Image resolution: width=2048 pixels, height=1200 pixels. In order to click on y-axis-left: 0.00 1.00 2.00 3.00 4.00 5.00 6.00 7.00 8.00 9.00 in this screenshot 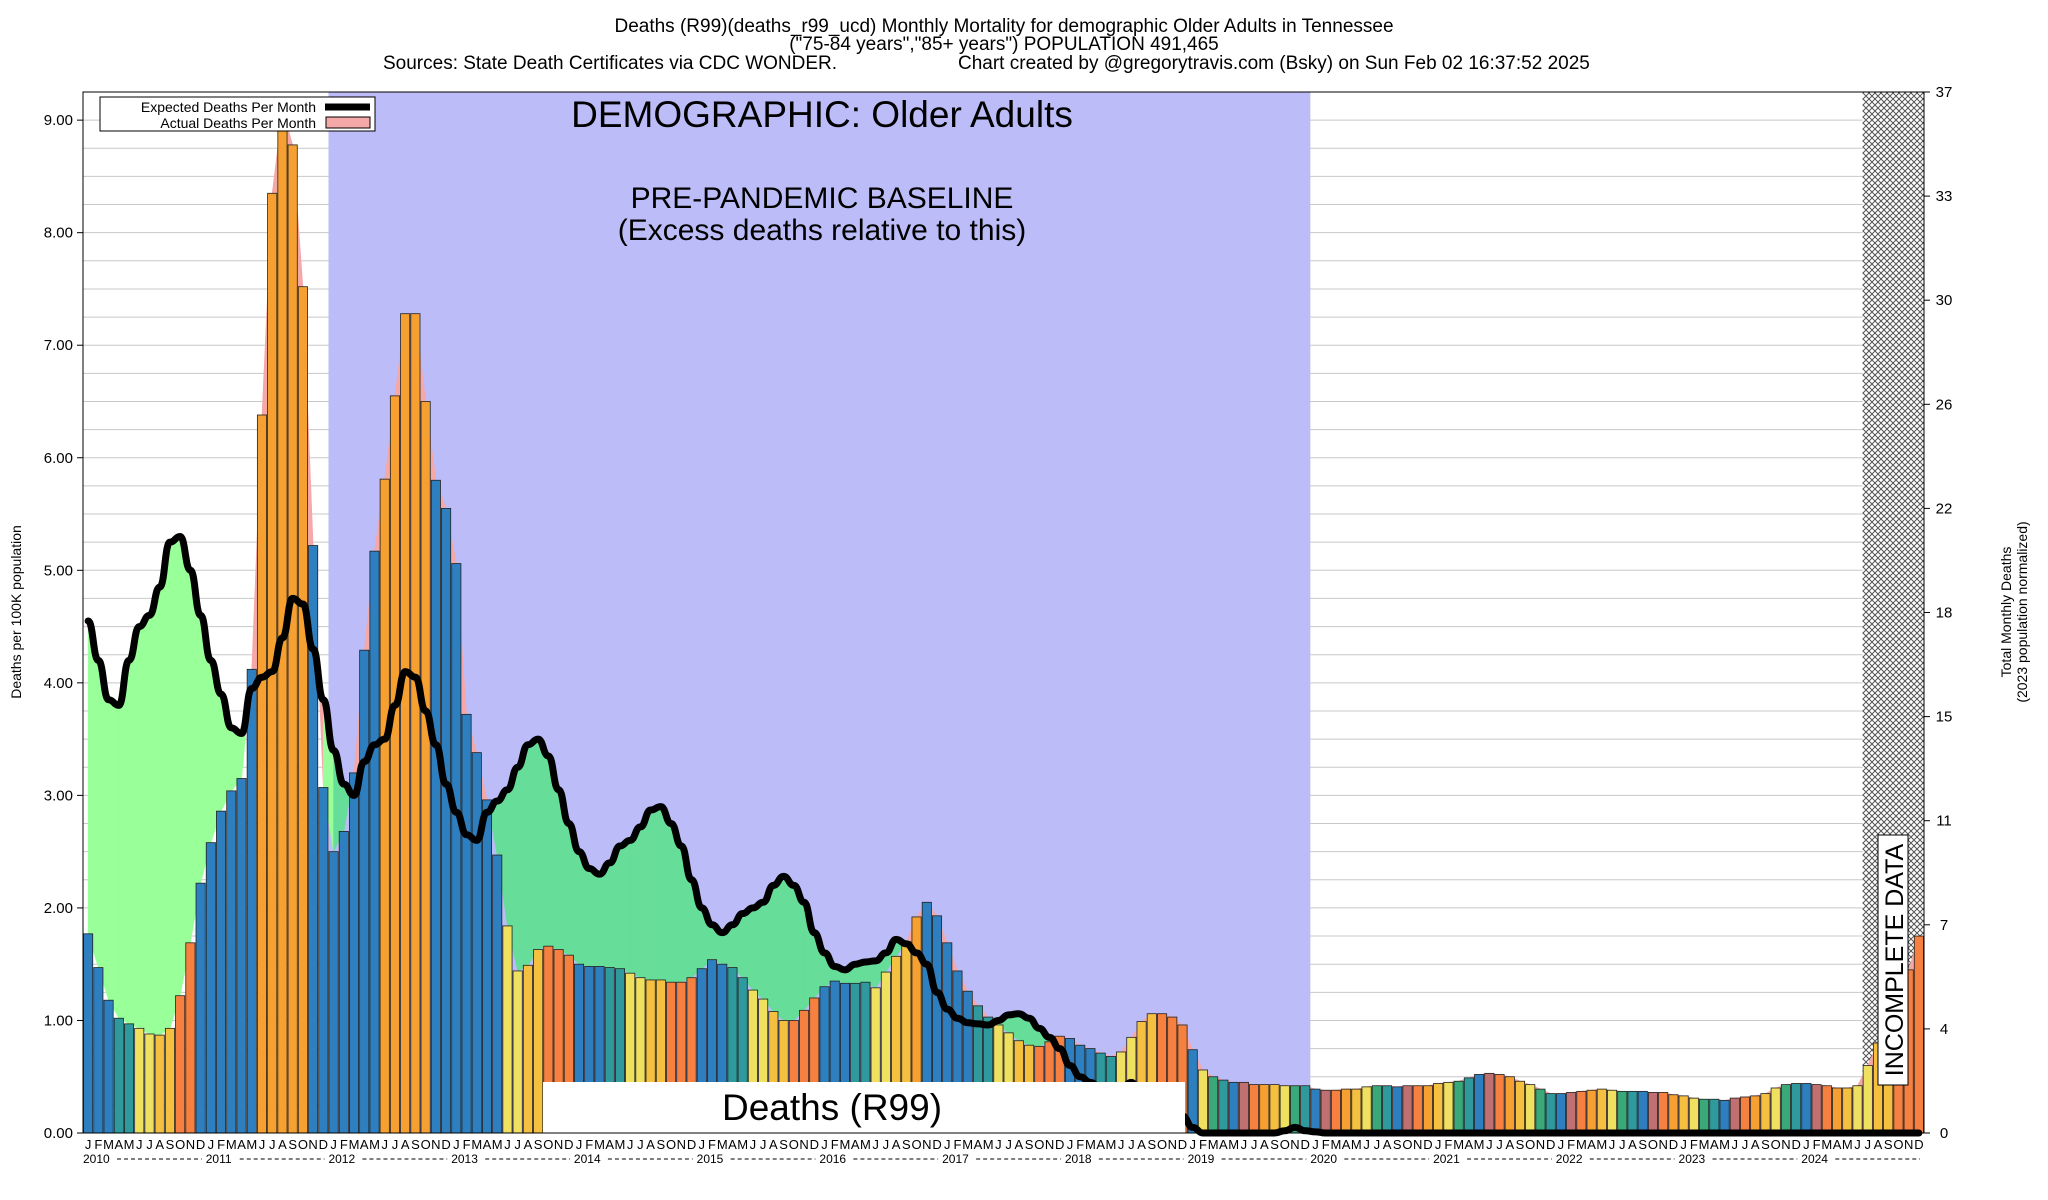, I will do `click(63, 627)`.